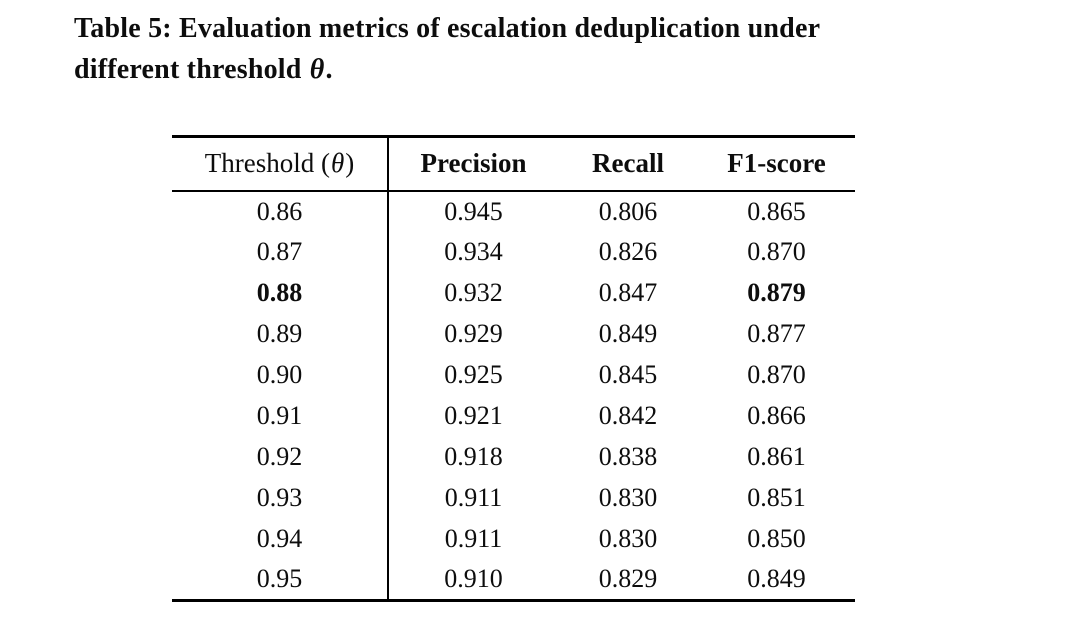  I want to click on cell-recall: 0.829, so click(628, 579).